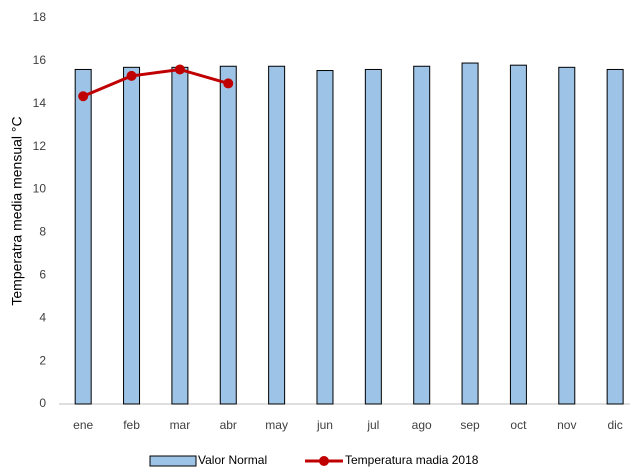  I want to click on x-tick-label: oct, so click(518, 425).